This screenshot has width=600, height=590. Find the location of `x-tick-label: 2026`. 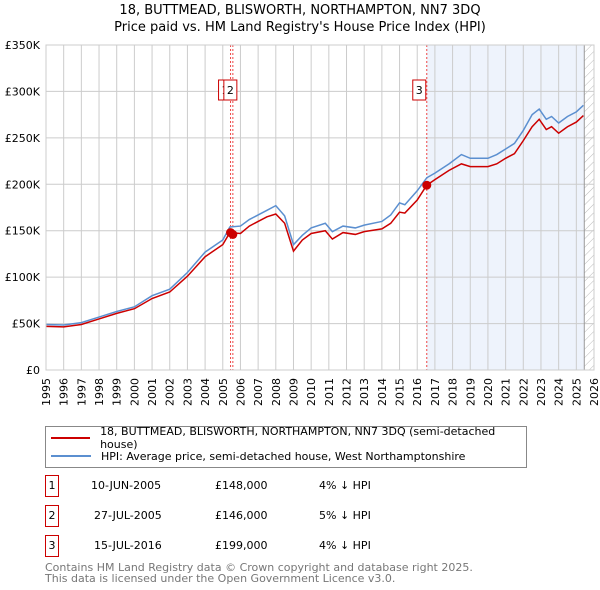

x-tick-label: 2026 is located at coordinates (594, 392).